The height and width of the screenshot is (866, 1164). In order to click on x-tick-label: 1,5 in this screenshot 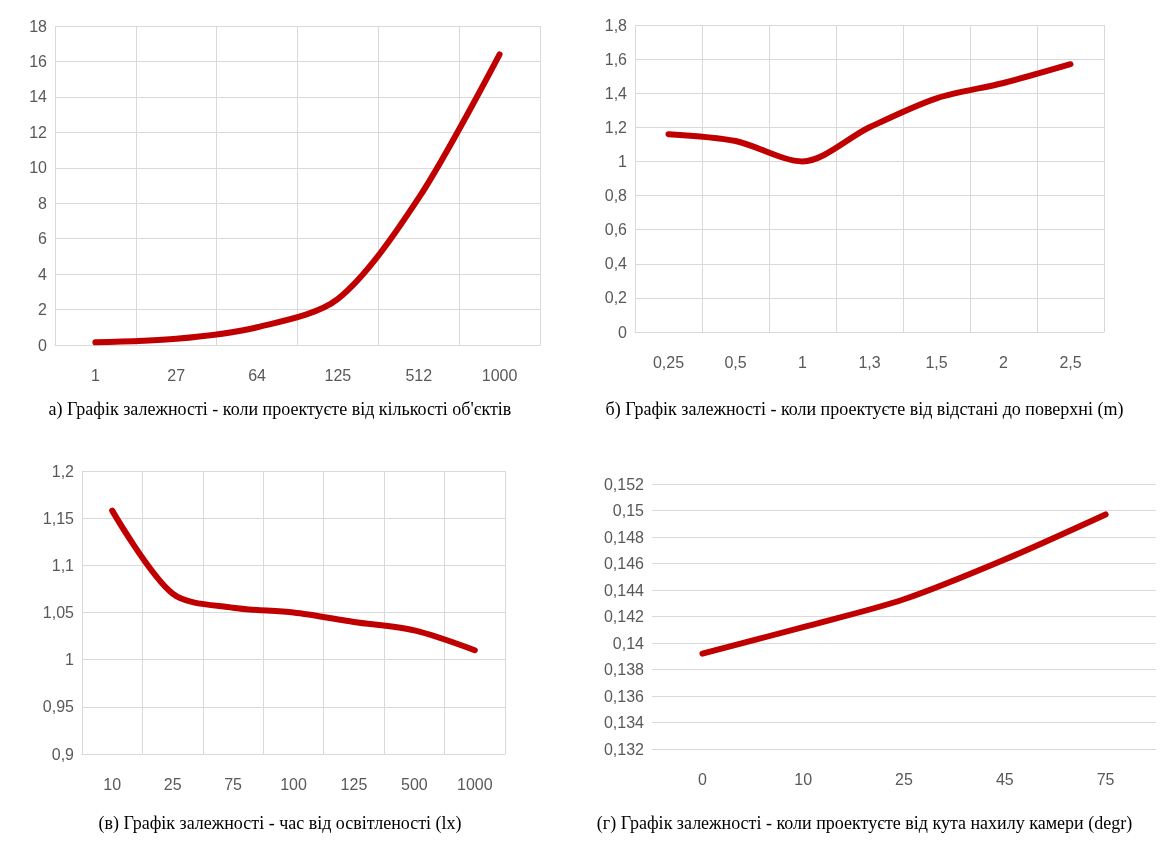, I will do `click(936, 362)`.